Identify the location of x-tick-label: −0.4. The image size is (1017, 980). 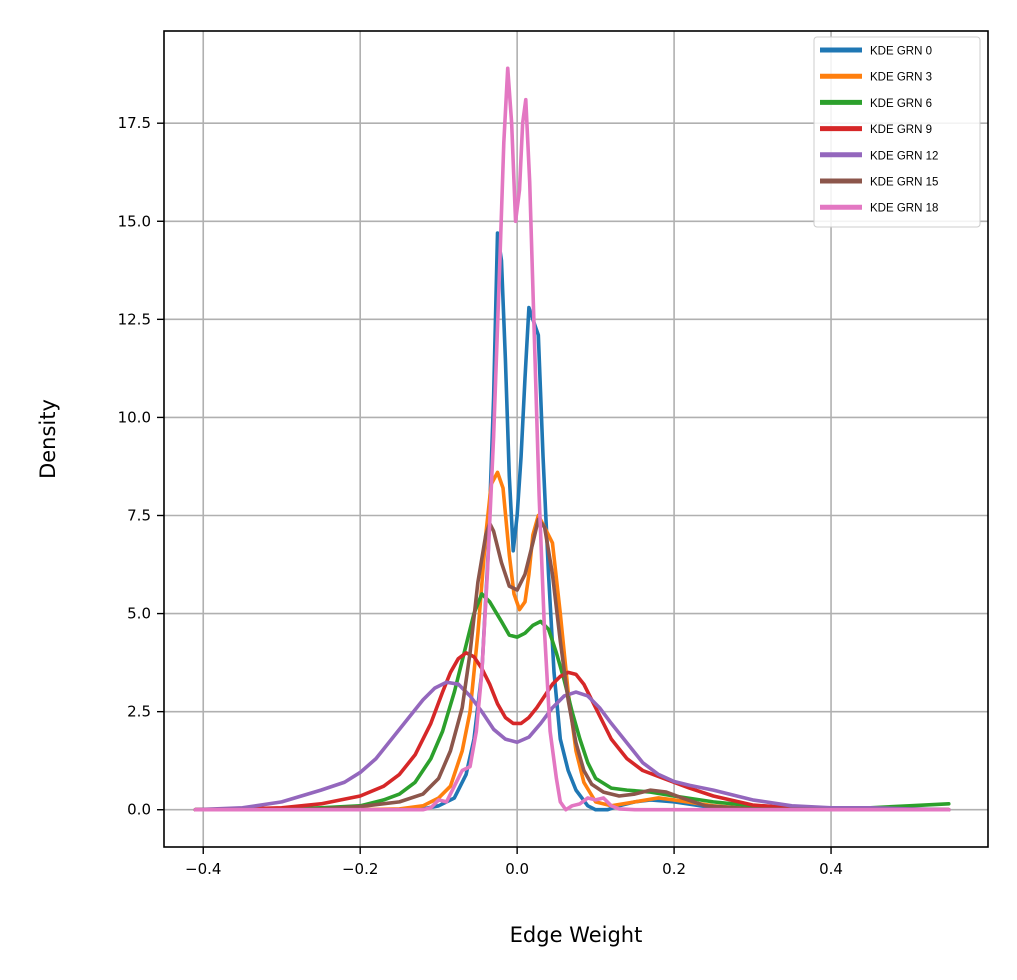
(203, 869).